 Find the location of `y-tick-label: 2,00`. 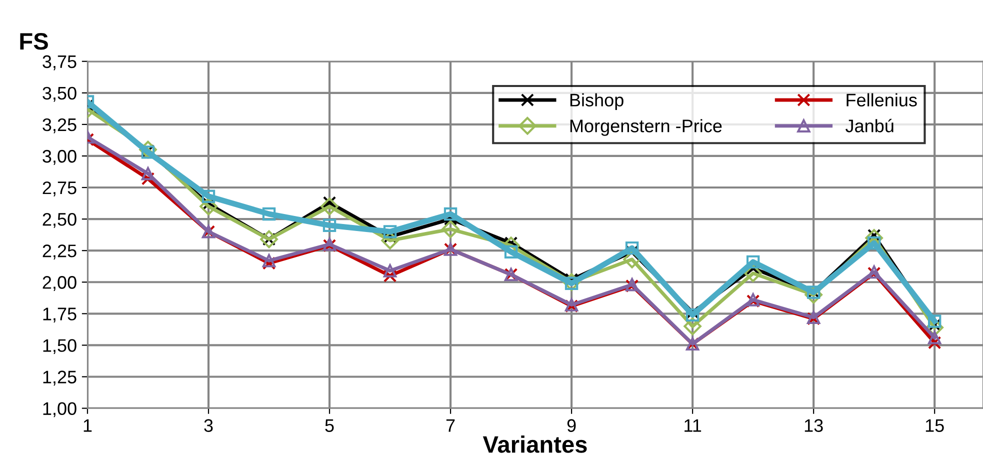

y-tick-label: 2,00 is located at coordinates (59, 283).